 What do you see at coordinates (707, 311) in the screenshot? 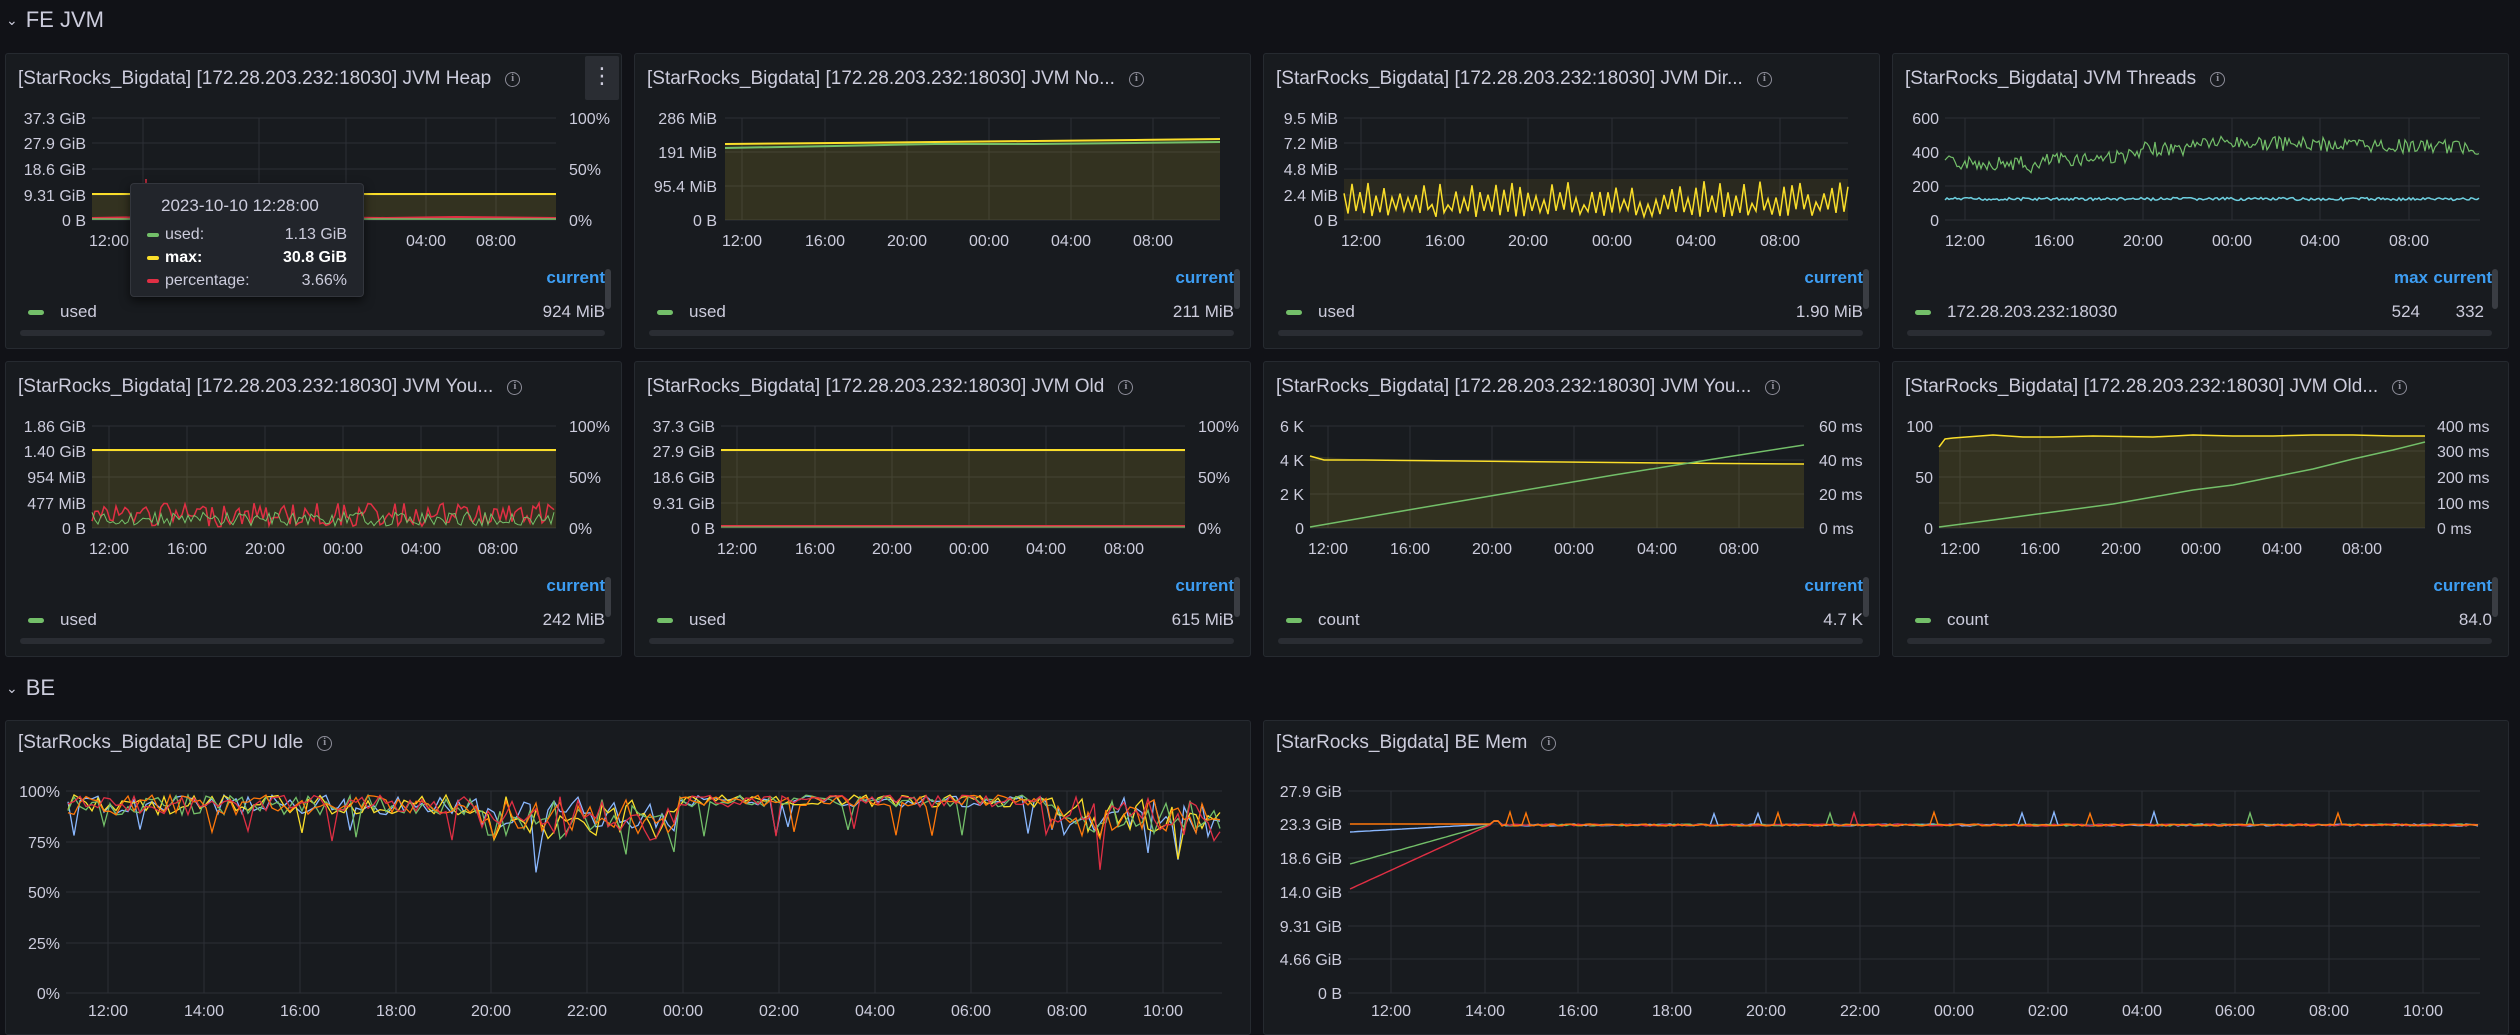
I see `legend-label: used` at bounding box center [707, 311].